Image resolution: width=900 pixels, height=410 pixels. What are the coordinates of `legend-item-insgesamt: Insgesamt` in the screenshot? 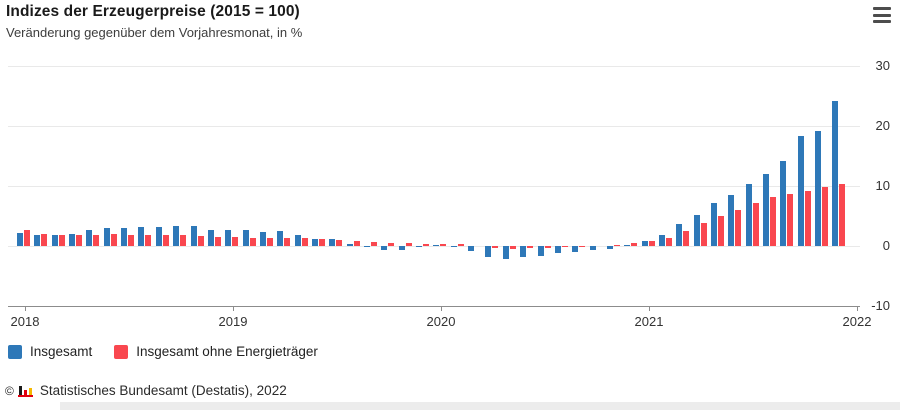 It's located at (50, 351).